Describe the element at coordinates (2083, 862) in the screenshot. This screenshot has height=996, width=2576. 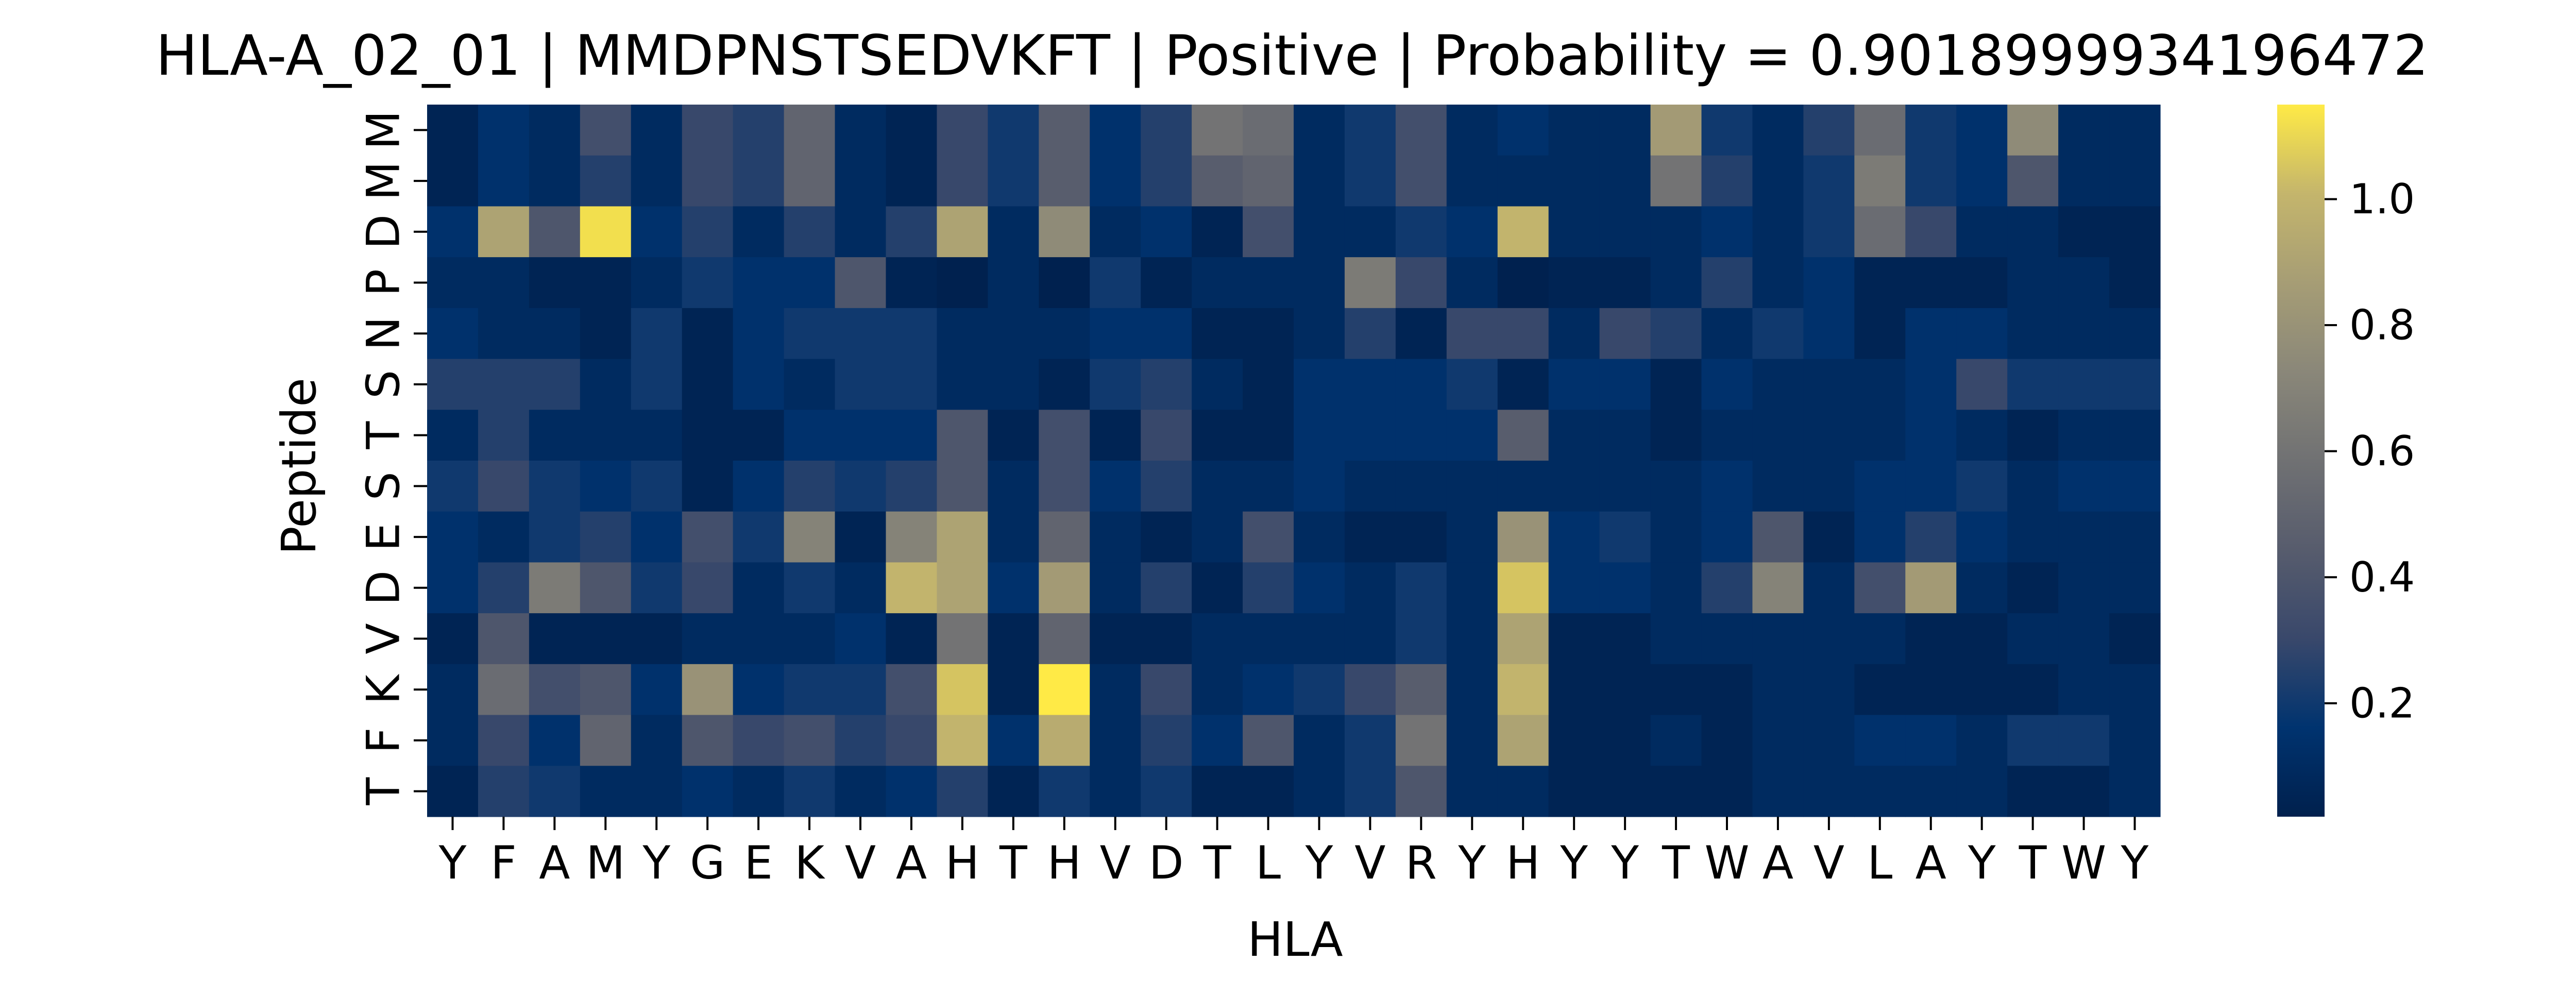
I see `x-tick-label: W` at that location.